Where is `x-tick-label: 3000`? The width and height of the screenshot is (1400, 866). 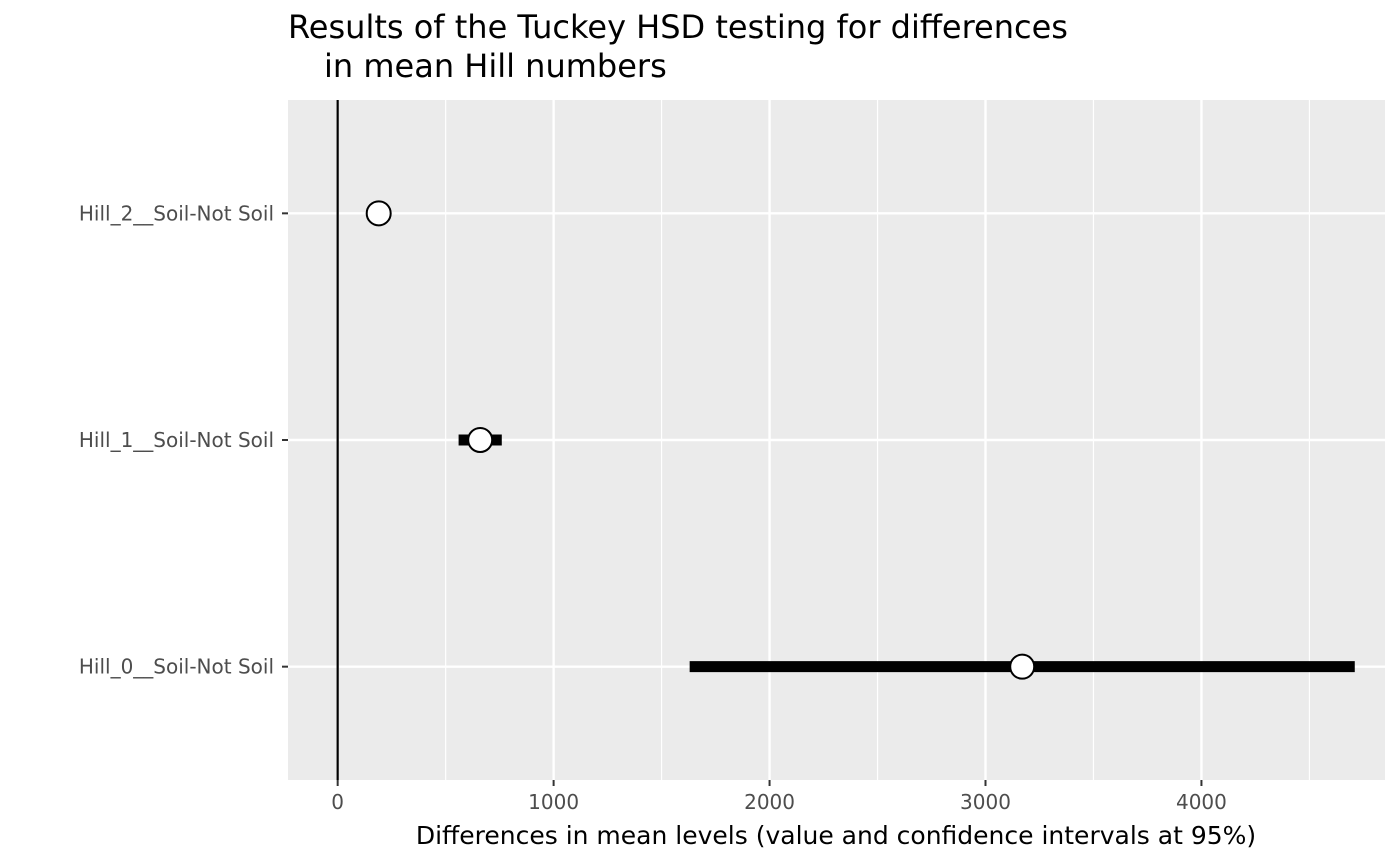
x-tick-label: 3000 is located at coordinates (985, 802).